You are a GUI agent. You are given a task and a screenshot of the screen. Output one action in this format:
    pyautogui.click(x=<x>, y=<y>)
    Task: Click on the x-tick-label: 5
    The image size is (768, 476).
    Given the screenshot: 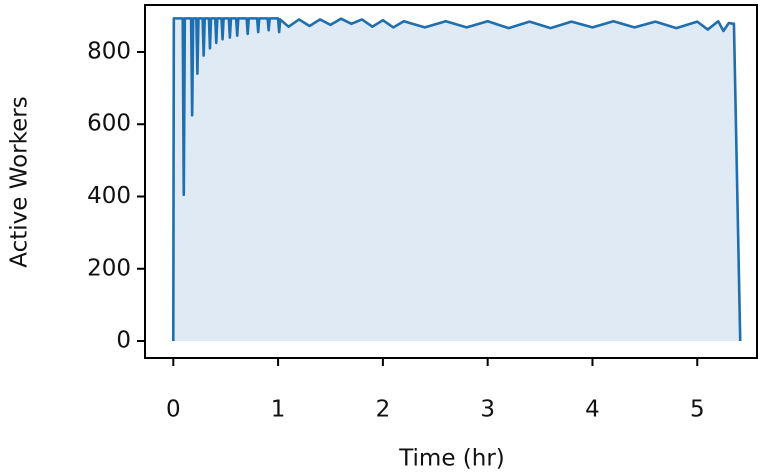 What is the action you would take?
    pyautogui.click(x=697, y=410)
    